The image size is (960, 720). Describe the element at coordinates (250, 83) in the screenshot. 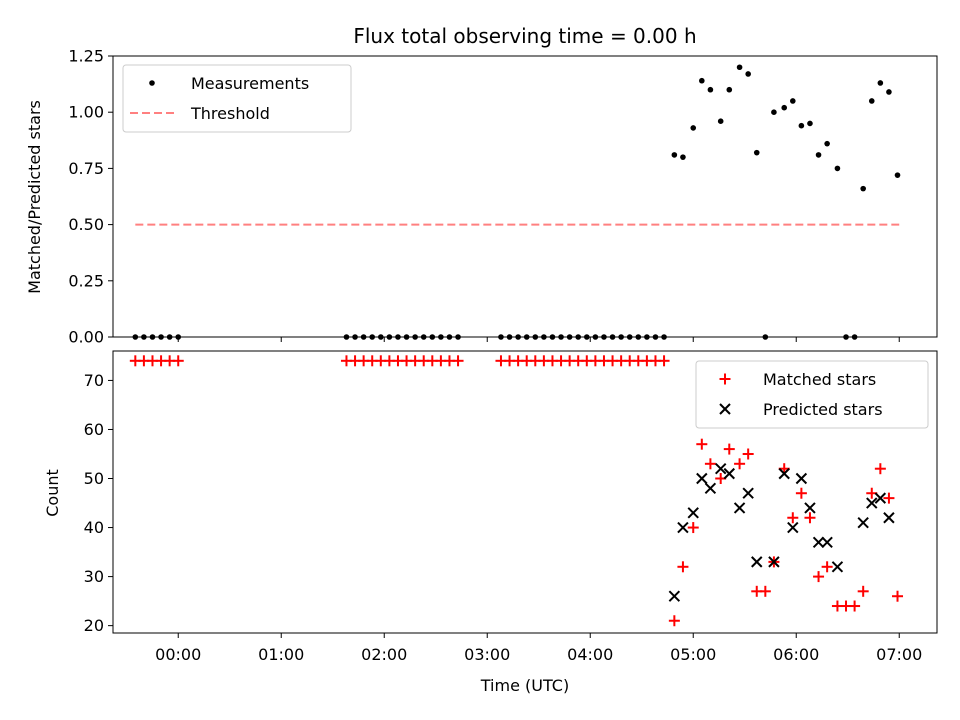

I see `legend-label-measurements: Measurements` at that location.